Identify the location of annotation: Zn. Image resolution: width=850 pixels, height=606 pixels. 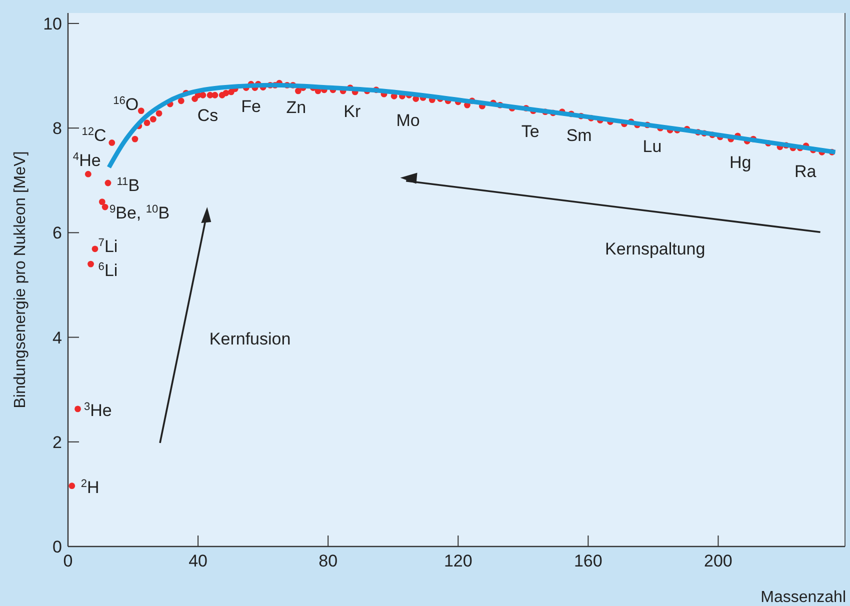
(296, 108).